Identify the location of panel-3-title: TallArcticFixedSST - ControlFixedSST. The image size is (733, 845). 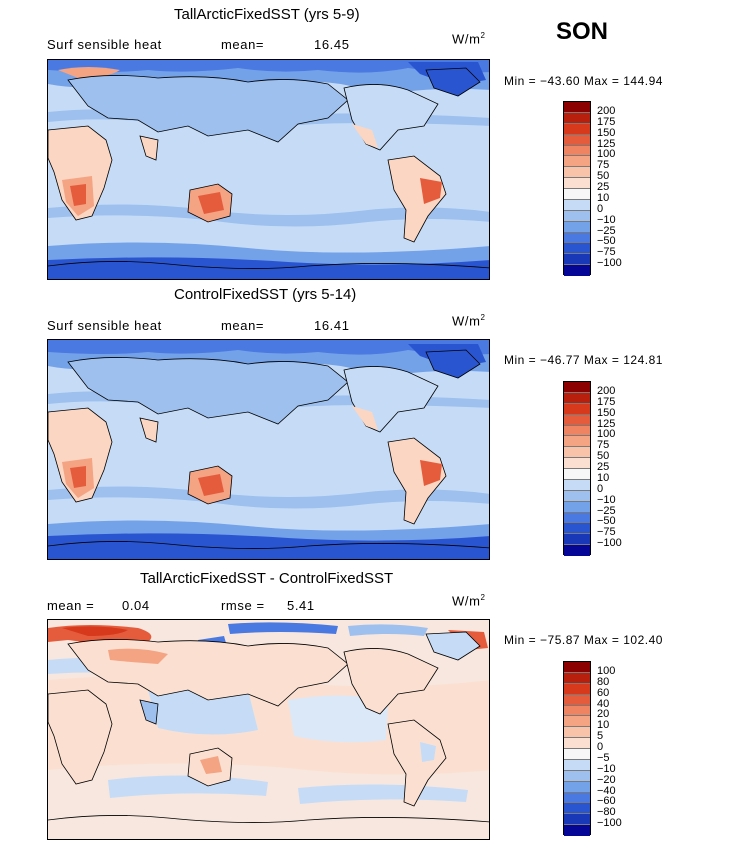
(267, 578).